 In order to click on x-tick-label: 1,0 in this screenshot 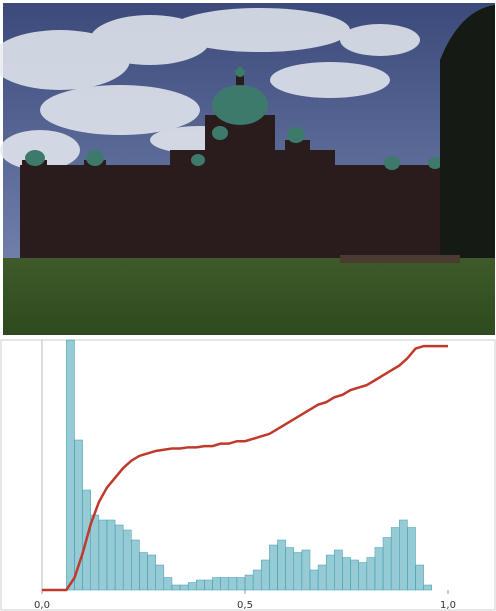, I will do `click(448, 605)`.